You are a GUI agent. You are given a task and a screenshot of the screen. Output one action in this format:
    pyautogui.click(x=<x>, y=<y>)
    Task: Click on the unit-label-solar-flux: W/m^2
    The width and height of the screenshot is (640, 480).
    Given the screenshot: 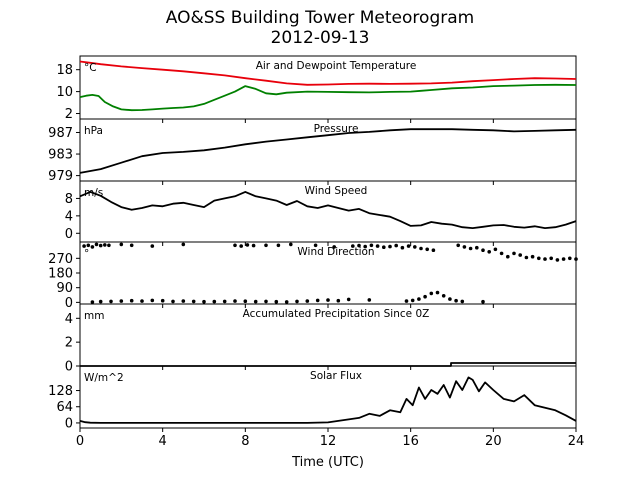 What is the action you would take?
    pyautogui.click(x=104, y=378)
    